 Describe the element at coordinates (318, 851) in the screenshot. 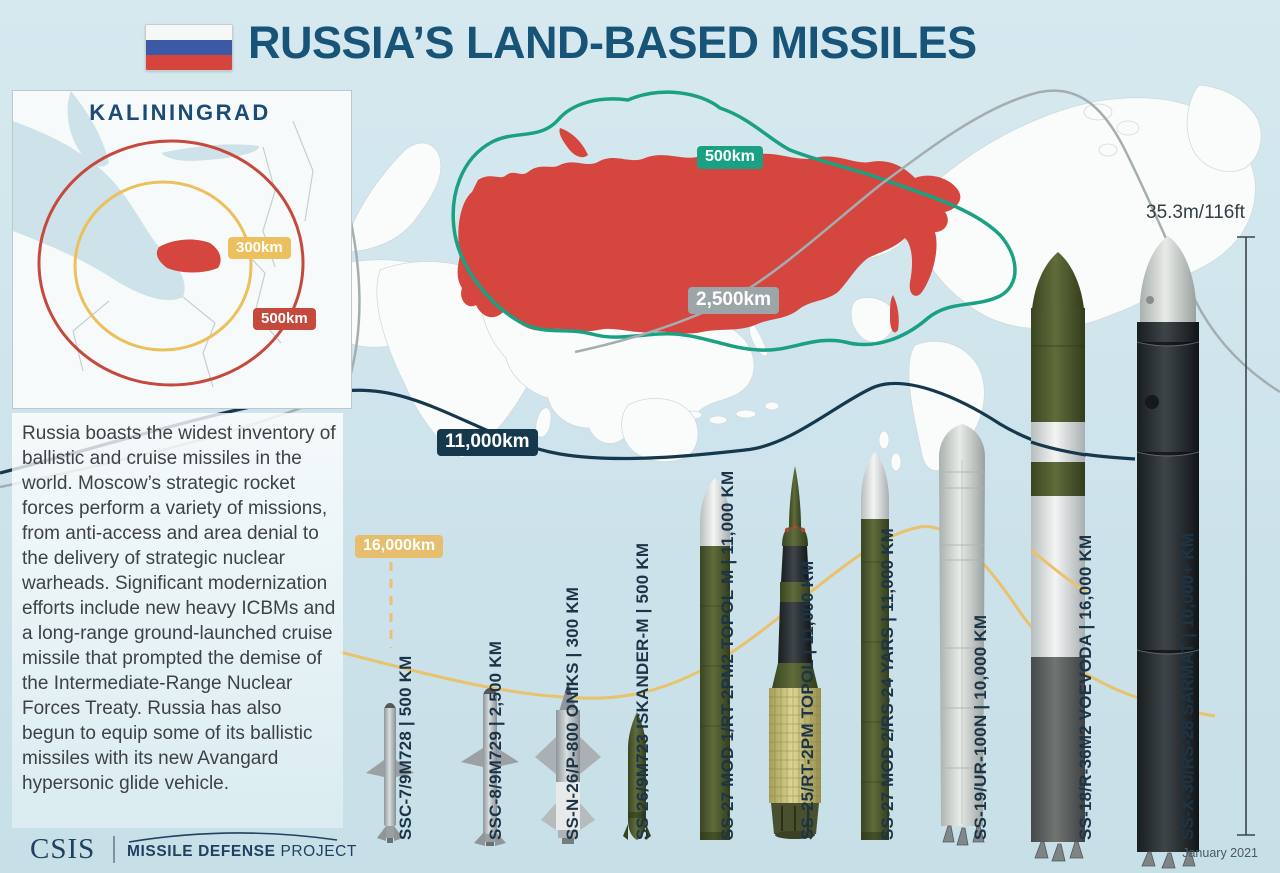

I see `project-name-light: PROJECT` at that location.